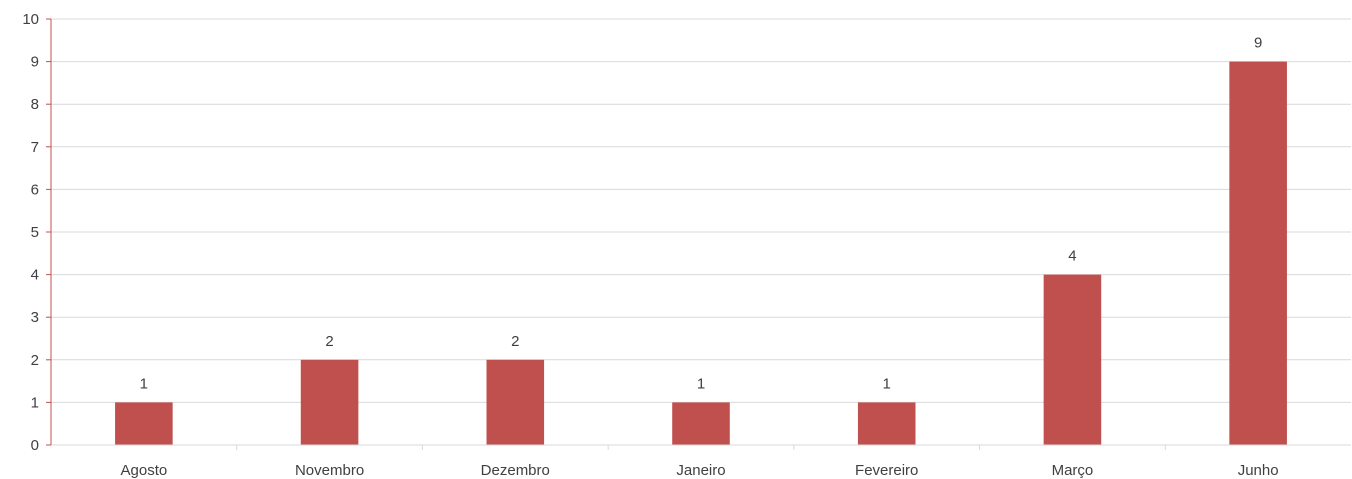  Describe the element at coordinates (35, 104) in the screenshot. I see `y-tick-label: 8` at that location.